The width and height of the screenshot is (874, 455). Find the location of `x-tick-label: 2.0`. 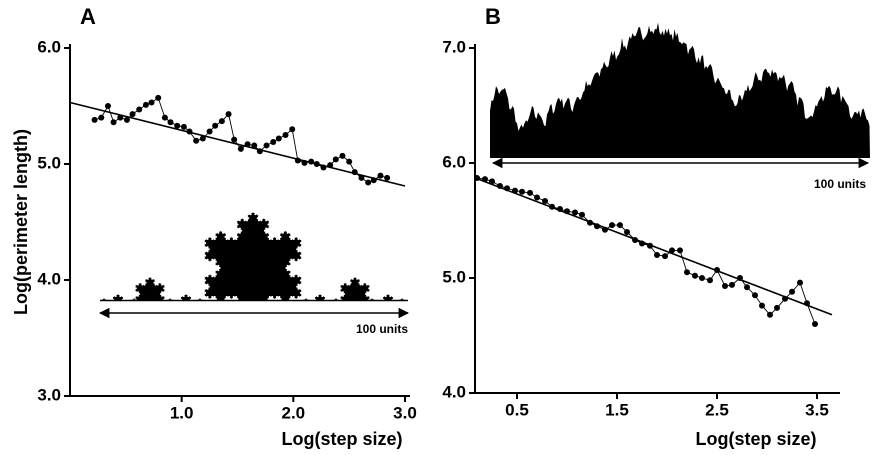

x-tick-label: 2.0 is located at coordinates (294, 412).